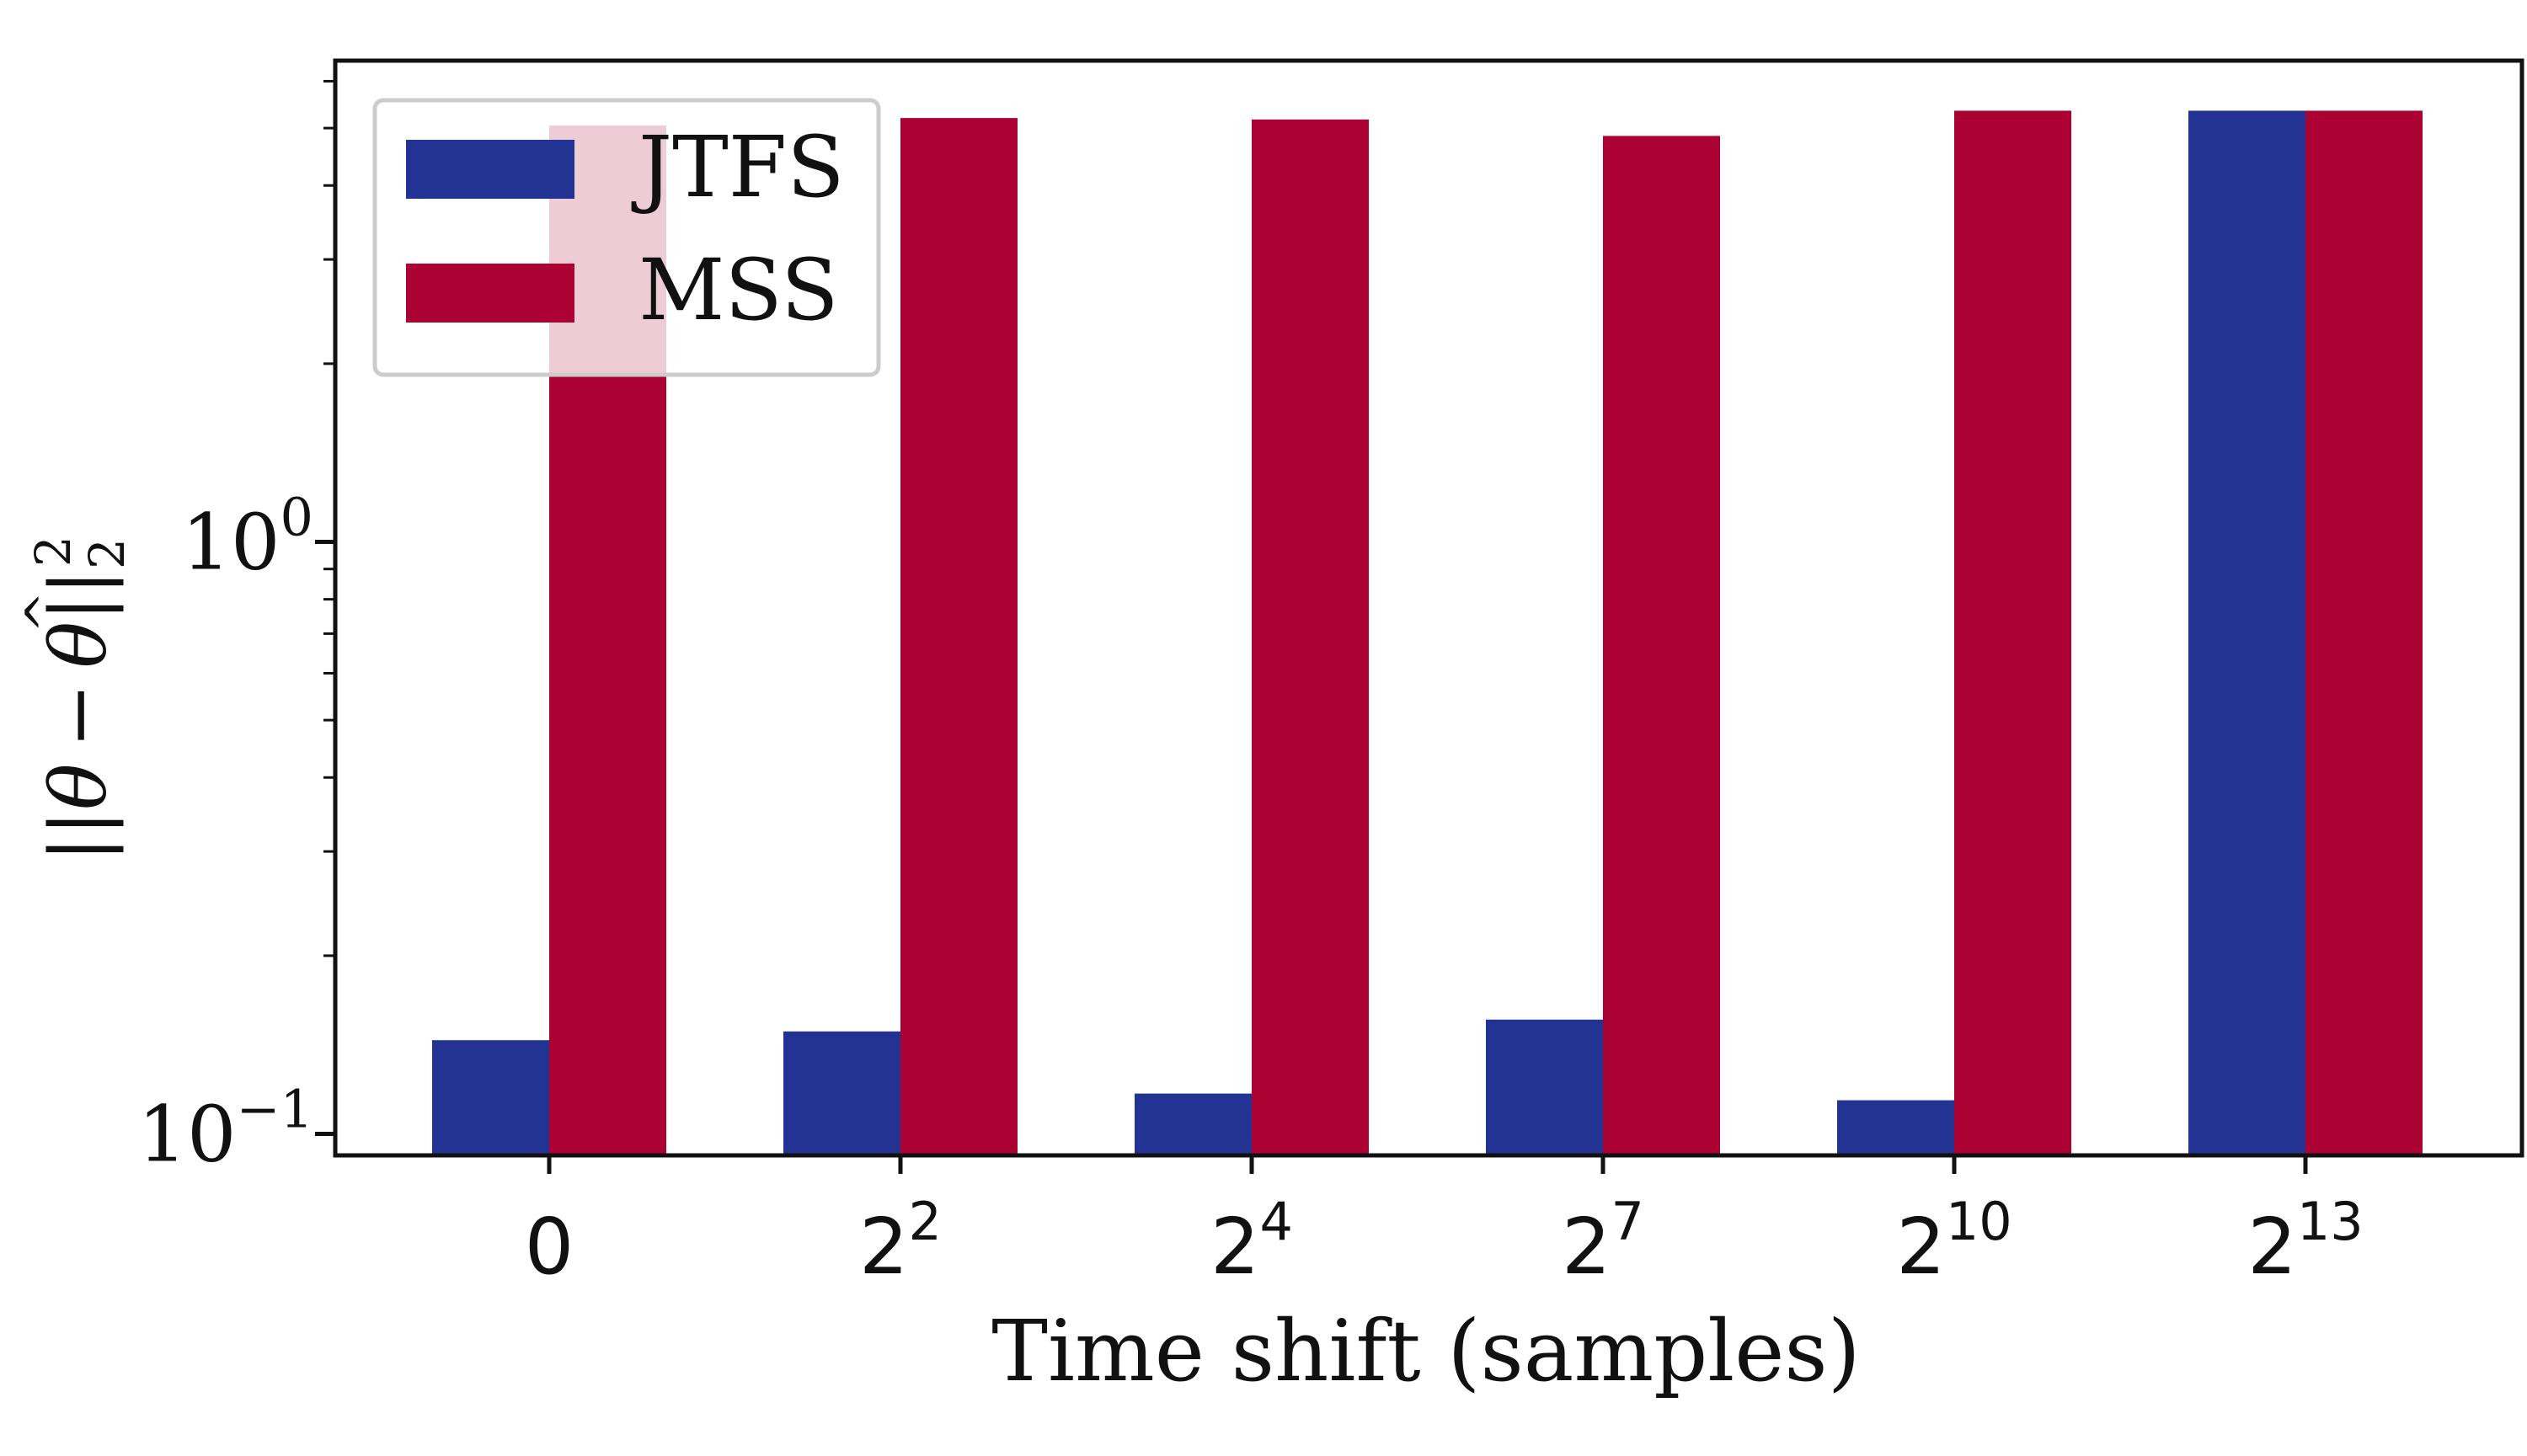  Describe the element at coordinates (2272, 1247) in the screenshot. I see `x-tick-base-5: 2` at that location.